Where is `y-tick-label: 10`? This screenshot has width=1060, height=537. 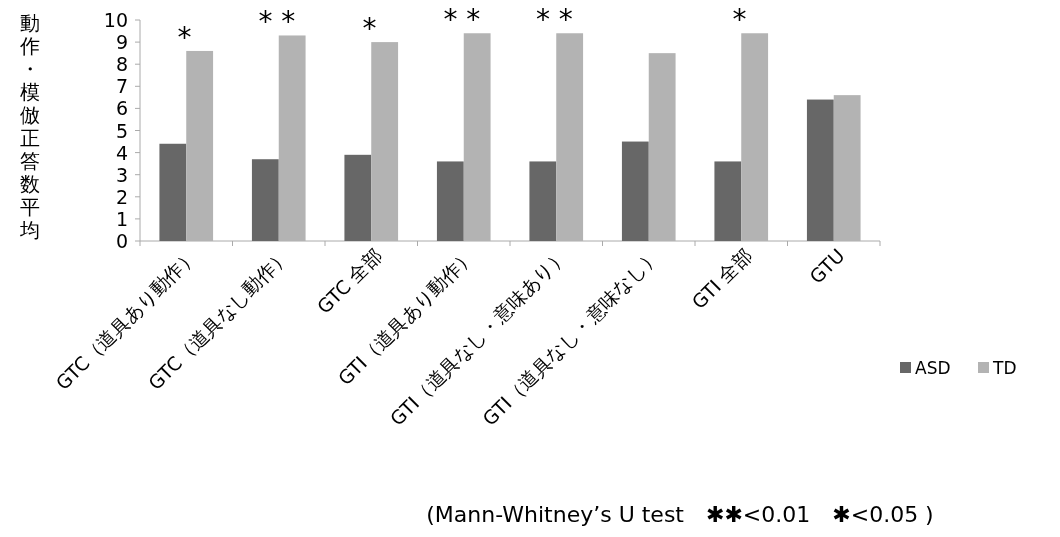
y-tick-label: 10 is located at coordinates (115, 20).